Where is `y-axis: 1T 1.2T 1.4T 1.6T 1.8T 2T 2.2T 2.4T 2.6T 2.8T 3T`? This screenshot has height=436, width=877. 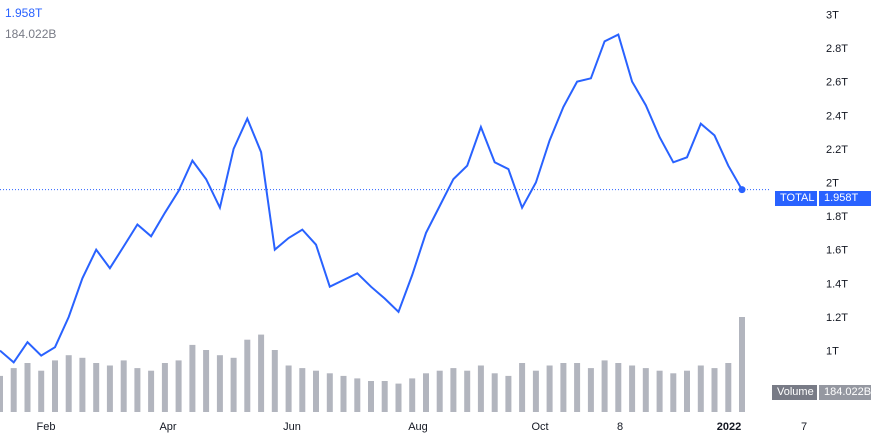 y-axis: 1T 1.2T 1.4T 1.6T 1.8T 2T 2.2T 2.4T 2.6T 2.8T 3T is located at coordinates (837, 183).